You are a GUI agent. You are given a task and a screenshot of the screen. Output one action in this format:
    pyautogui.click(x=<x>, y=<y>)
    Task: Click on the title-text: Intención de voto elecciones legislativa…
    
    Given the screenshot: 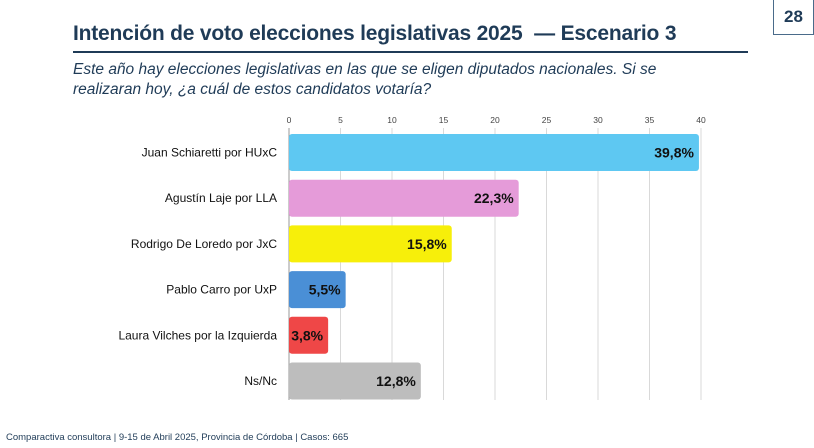 What is the action you would take?
    pyautogui.click(x=298, y=33)
    